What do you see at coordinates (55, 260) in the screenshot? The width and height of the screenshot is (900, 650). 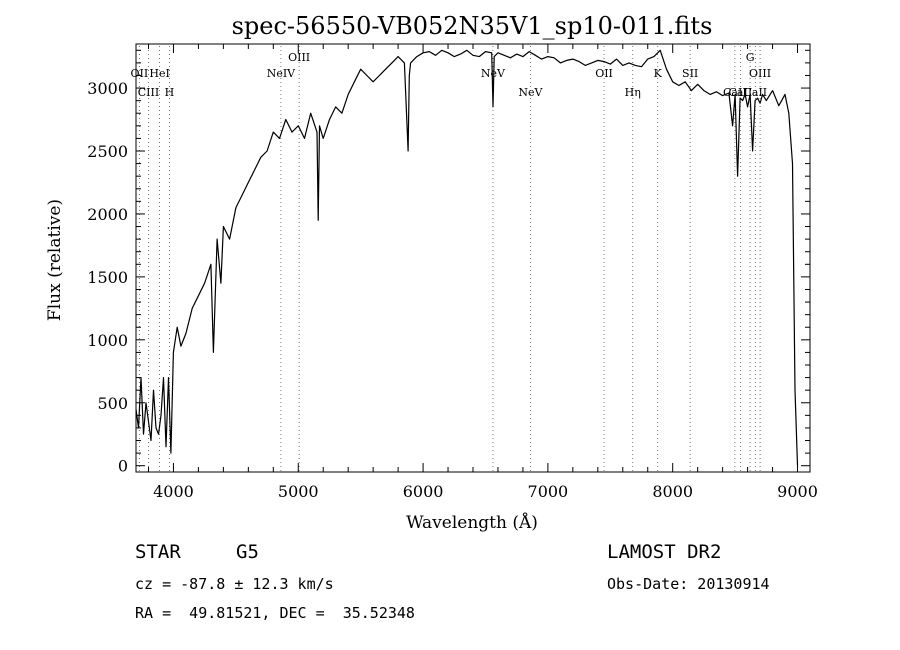 I see `y-axis-label: Flux (relative)` at bounding box center [55, 260].